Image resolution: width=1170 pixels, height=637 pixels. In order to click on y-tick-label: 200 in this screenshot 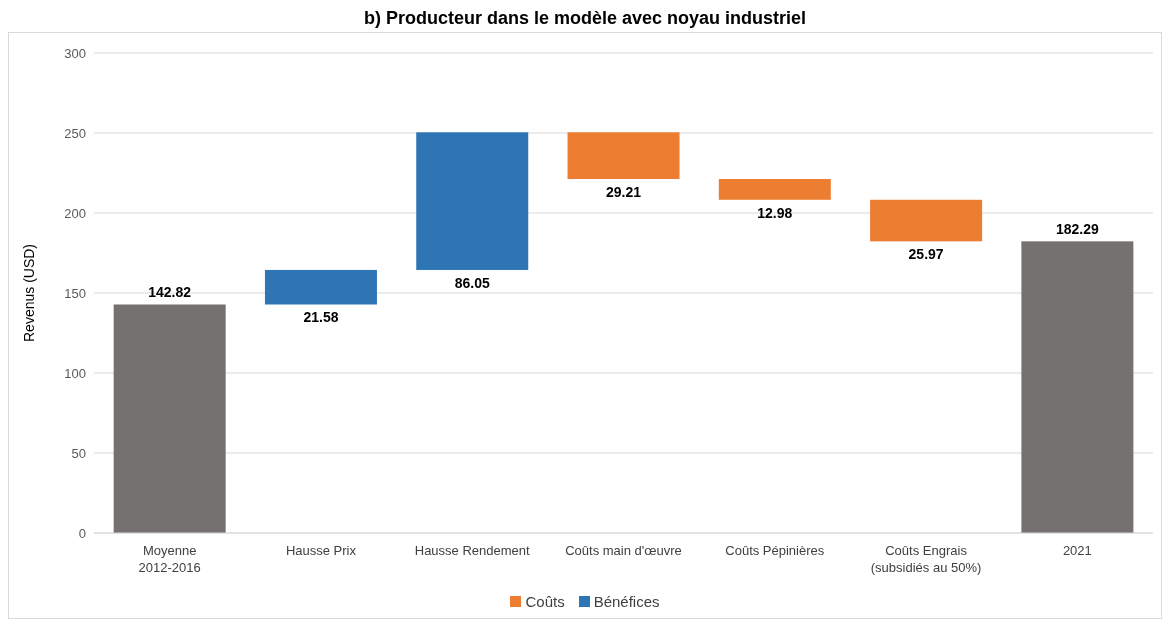, I will do `click(75, 213)`.